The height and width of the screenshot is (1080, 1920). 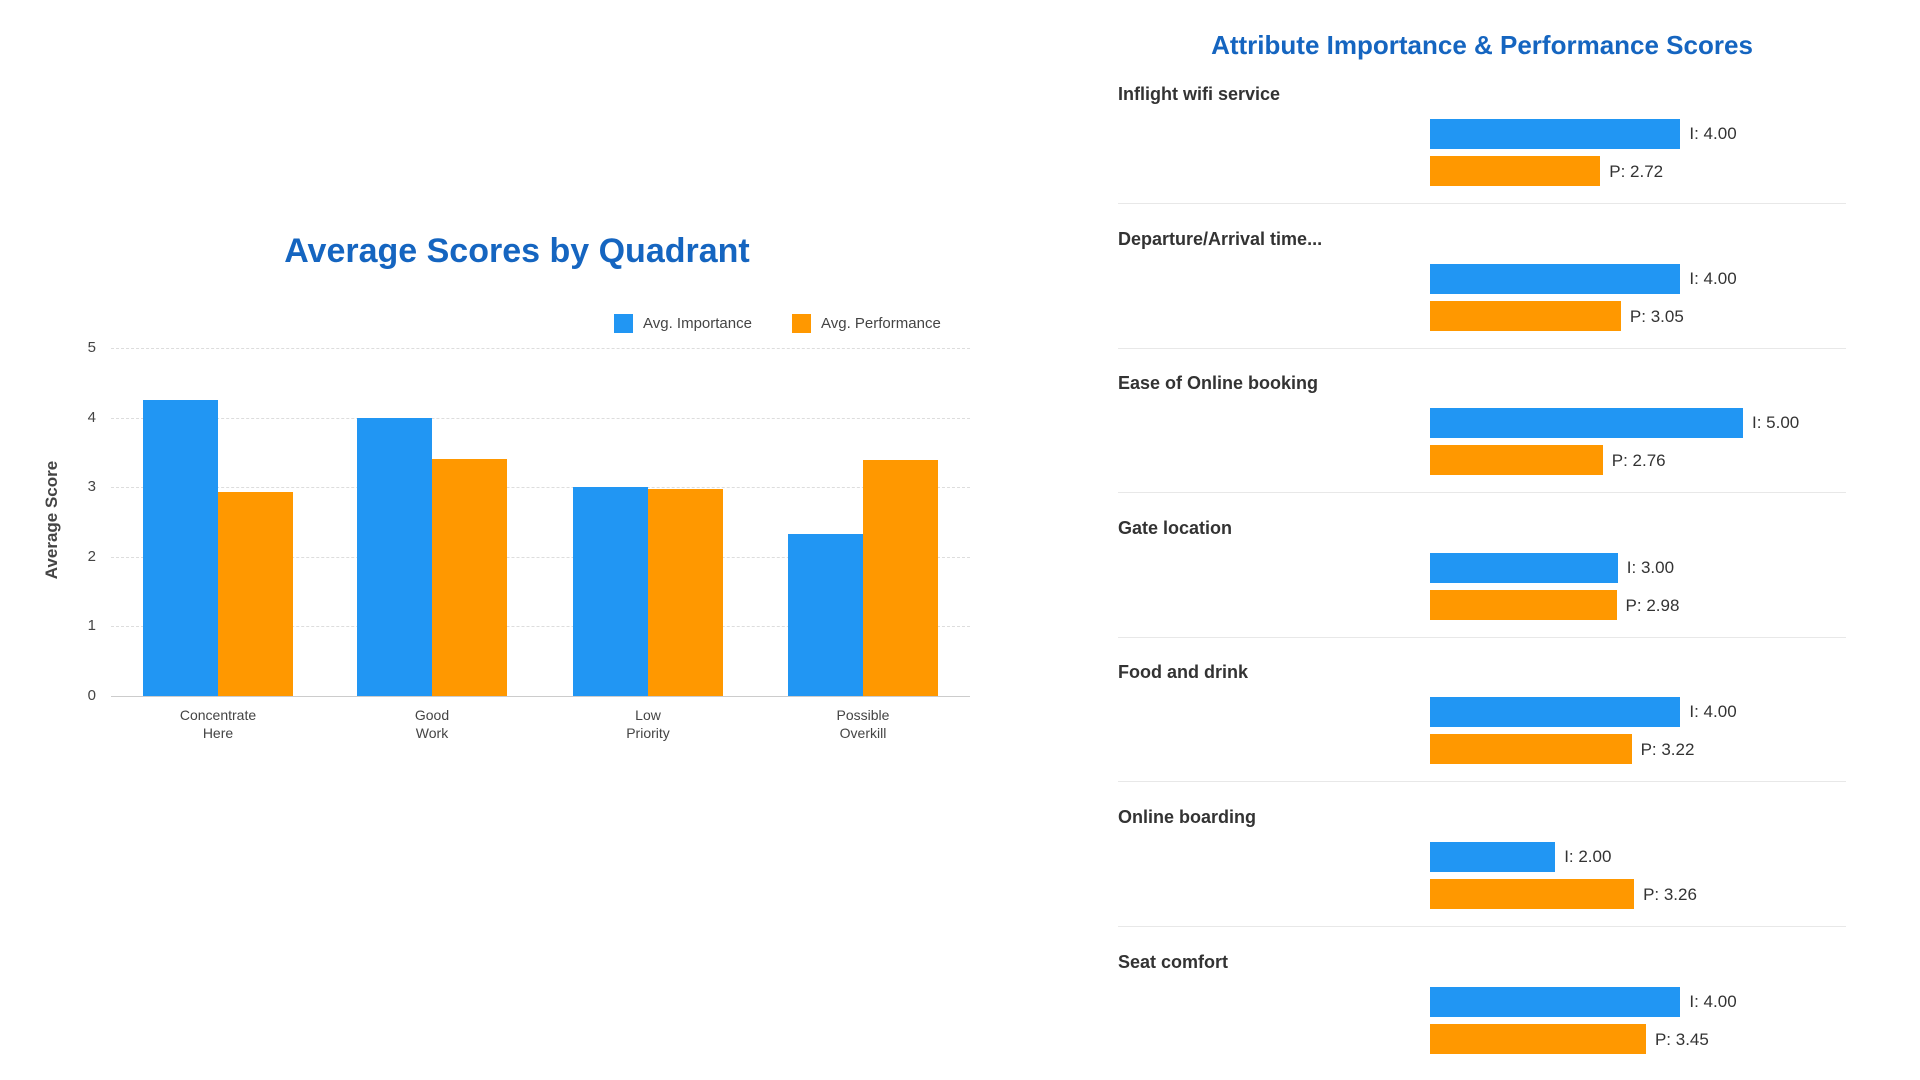 What do you see at coordinates (863, 733) in the screenshot?
I see `x-tick-label-line: Overkill` at bounding box center [863, 733].